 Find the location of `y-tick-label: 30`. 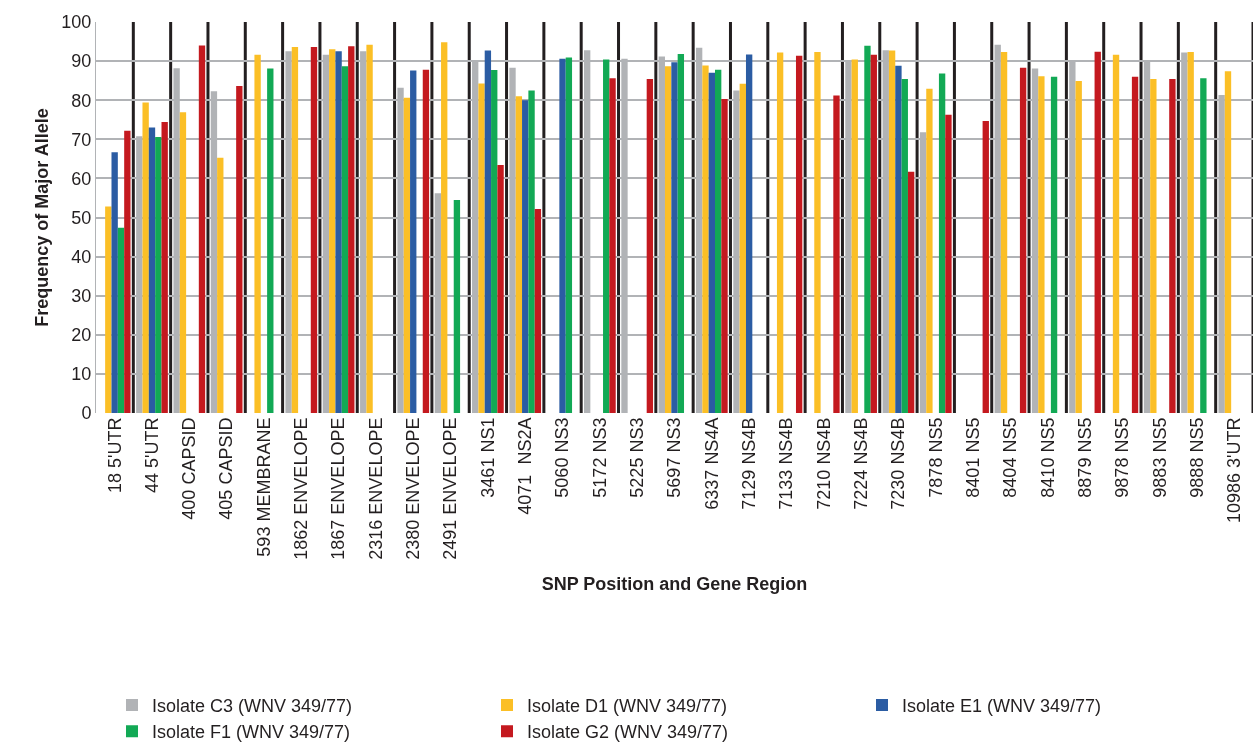

y-tick-label: 30 is located at coordinates (81, 296).